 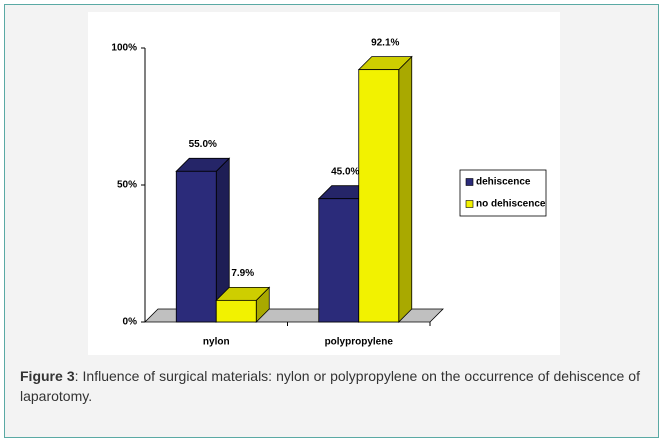 I want to click on legend-label: no dehiscence, so click(x=511, y=204).